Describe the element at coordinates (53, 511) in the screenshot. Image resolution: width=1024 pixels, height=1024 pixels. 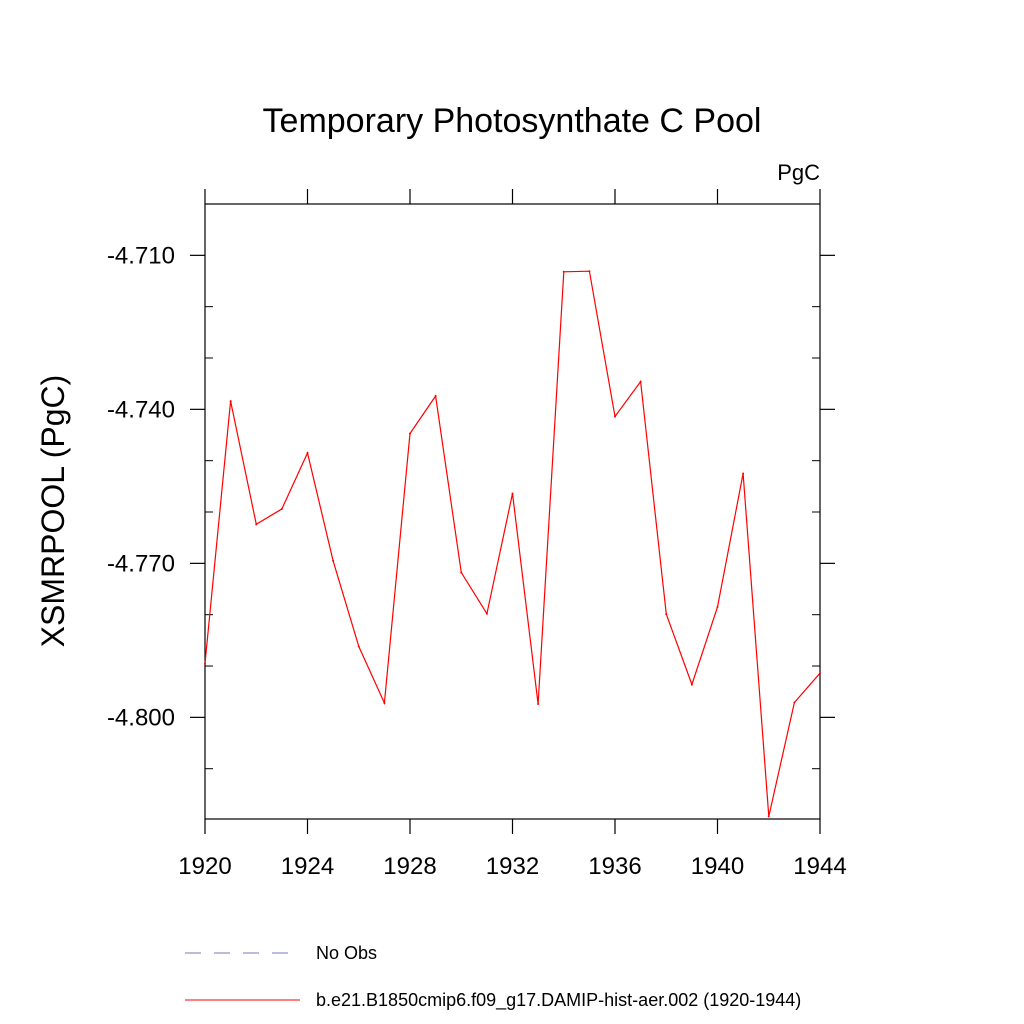
I see `y-axis-label: XSMRPOOL (PgC)` at that location.